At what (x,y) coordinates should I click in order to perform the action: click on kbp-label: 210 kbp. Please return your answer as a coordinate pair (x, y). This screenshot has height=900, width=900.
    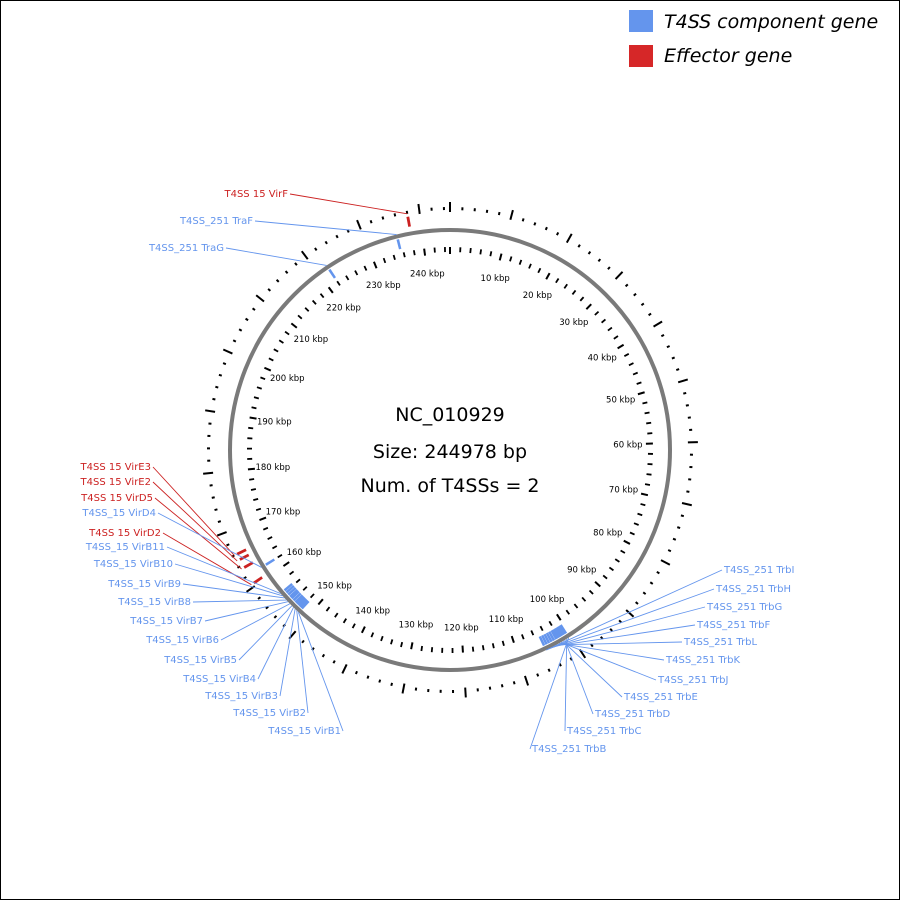
    Looking at the image, I should click on (311, 340).